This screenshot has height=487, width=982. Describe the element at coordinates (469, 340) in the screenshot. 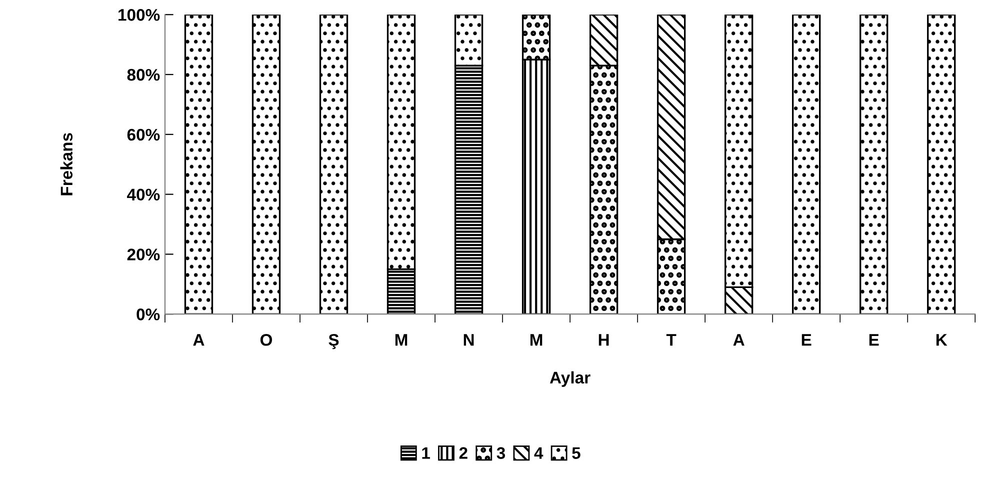

I see `x-tick-label: N` at that location.